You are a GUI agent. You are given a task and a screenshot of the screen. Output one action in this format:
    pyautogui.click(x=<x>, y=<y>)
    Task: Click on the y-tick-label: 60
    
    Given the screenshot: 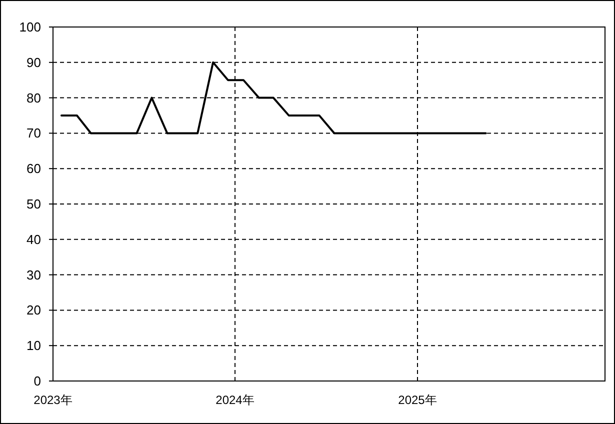 What is the action you would take?
    pyautogui.click(x=33, y=168)
    